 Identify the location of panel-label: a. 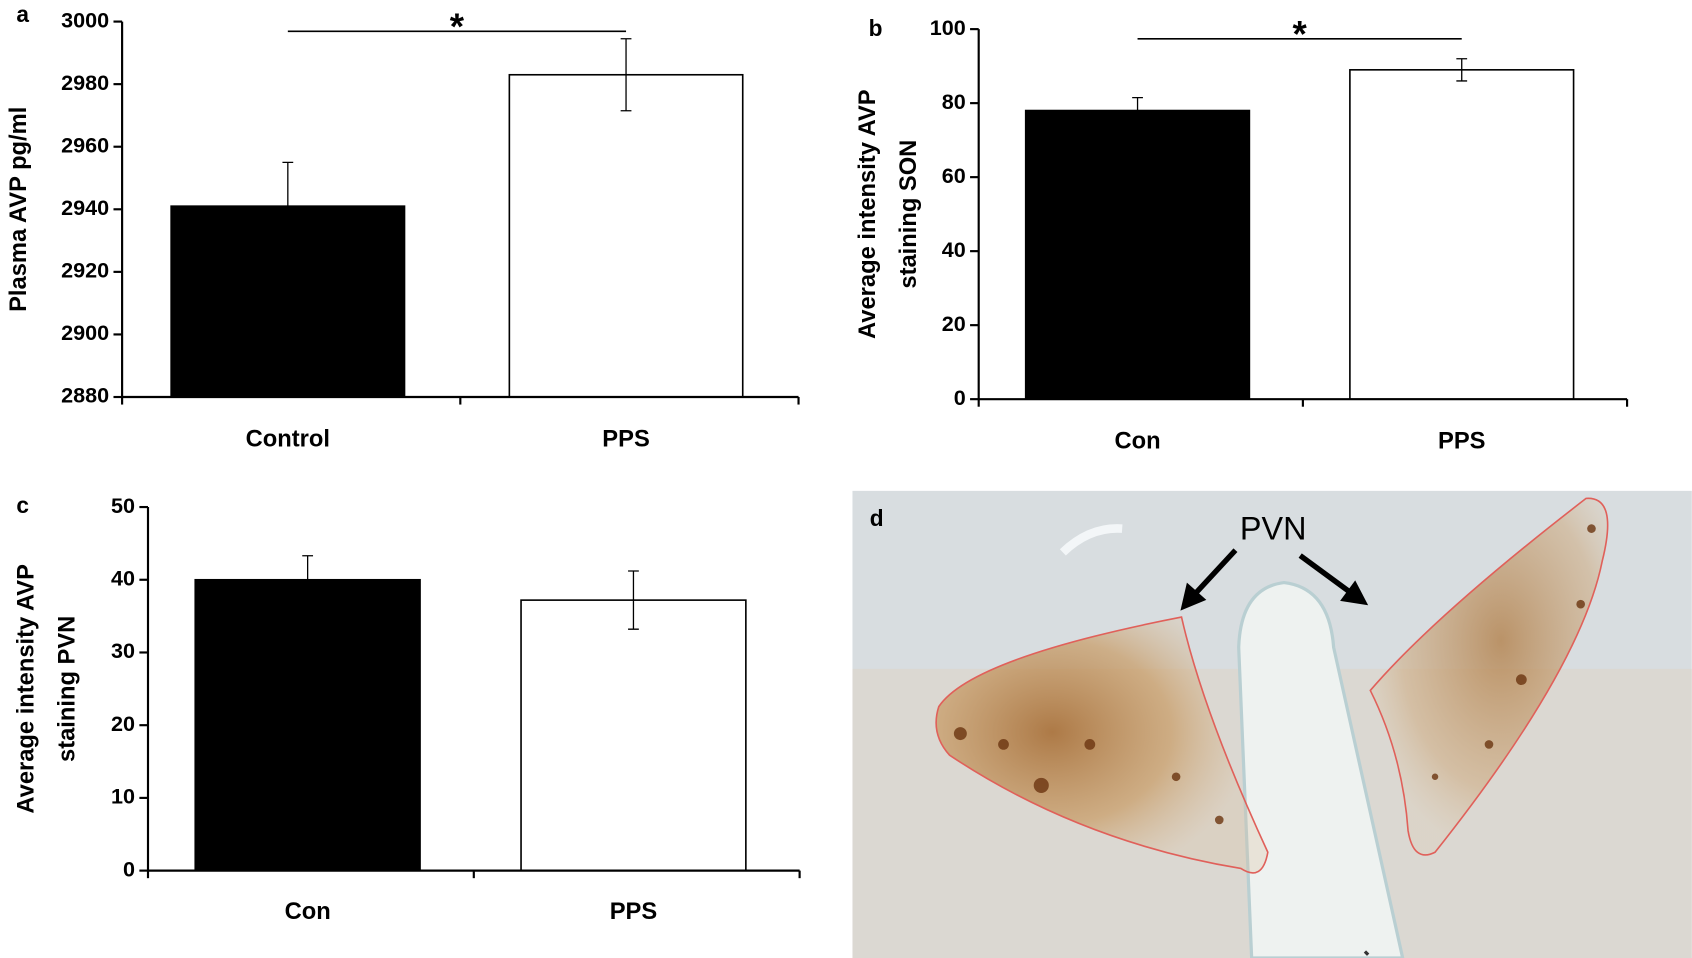
(22, 14).